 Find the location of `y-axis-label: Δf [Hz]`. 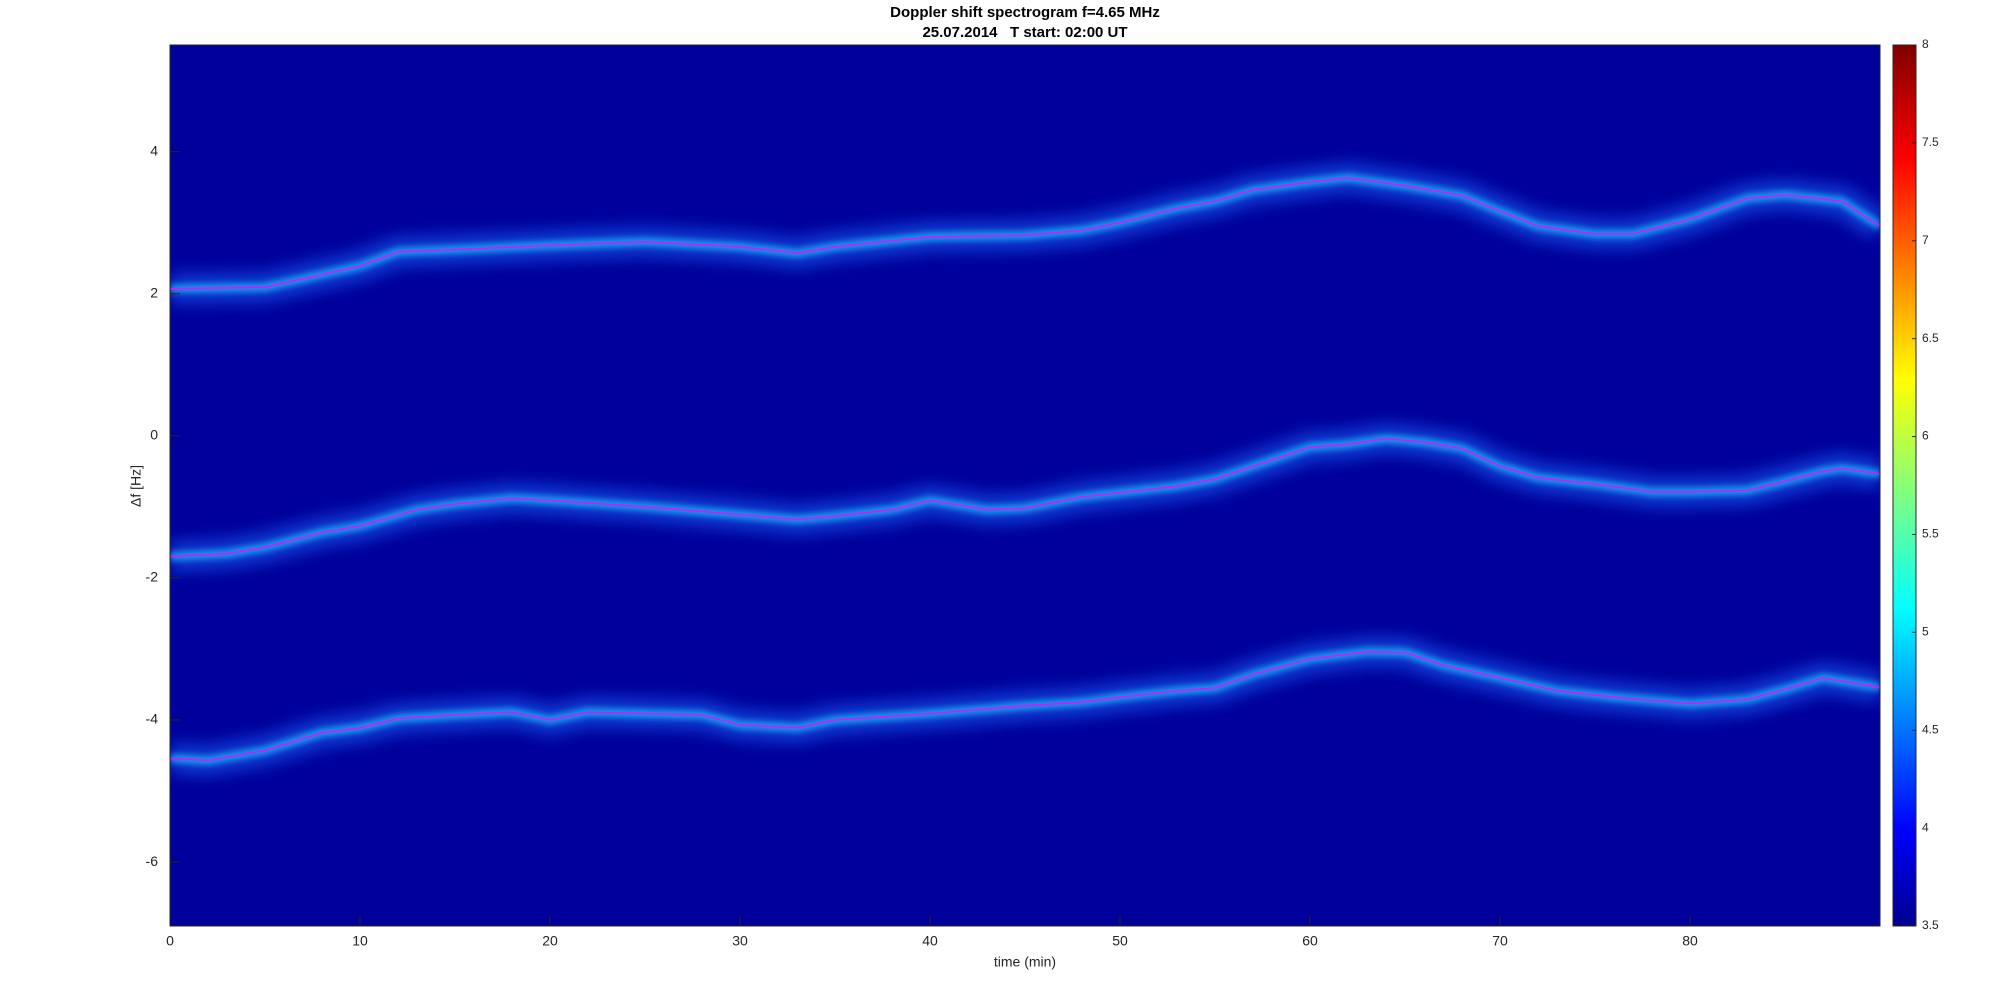

y-axis-label: Δf [Hz] is located at coordinates (136, 486).